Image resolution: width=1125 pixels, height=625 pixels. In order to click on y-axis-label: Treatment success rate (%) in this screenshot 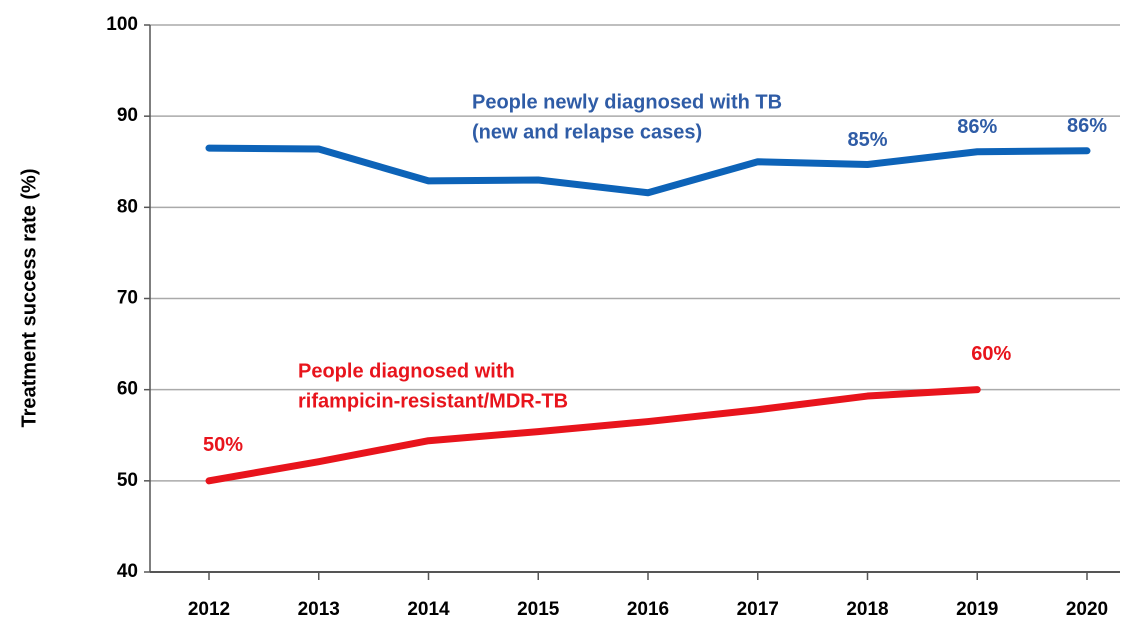, I will do `click(29, 297)`.